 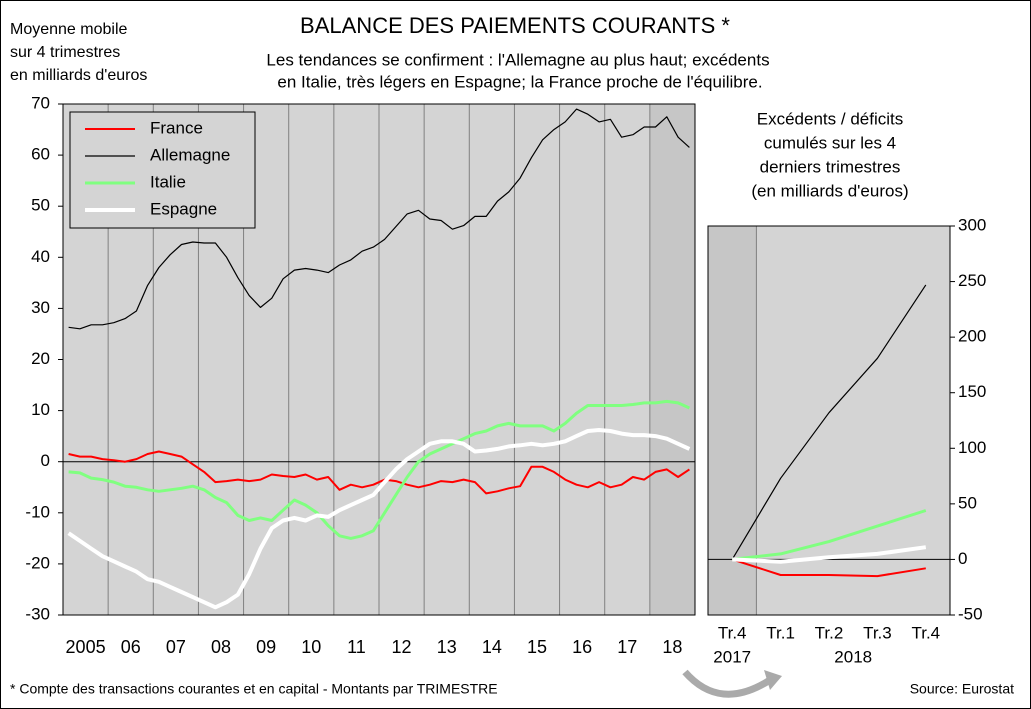 I want to click on y-tick-label: 200, so click(x=972, y=336).